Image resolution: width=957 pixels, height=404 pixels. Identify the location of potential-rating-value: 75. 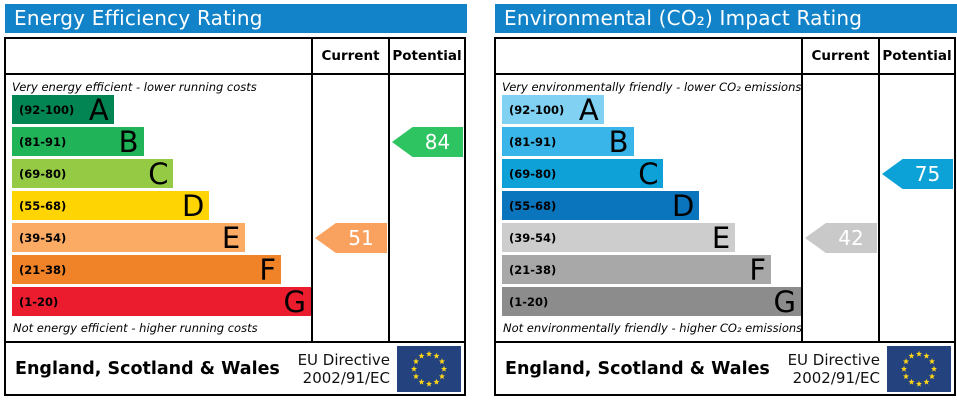
(927, 174).